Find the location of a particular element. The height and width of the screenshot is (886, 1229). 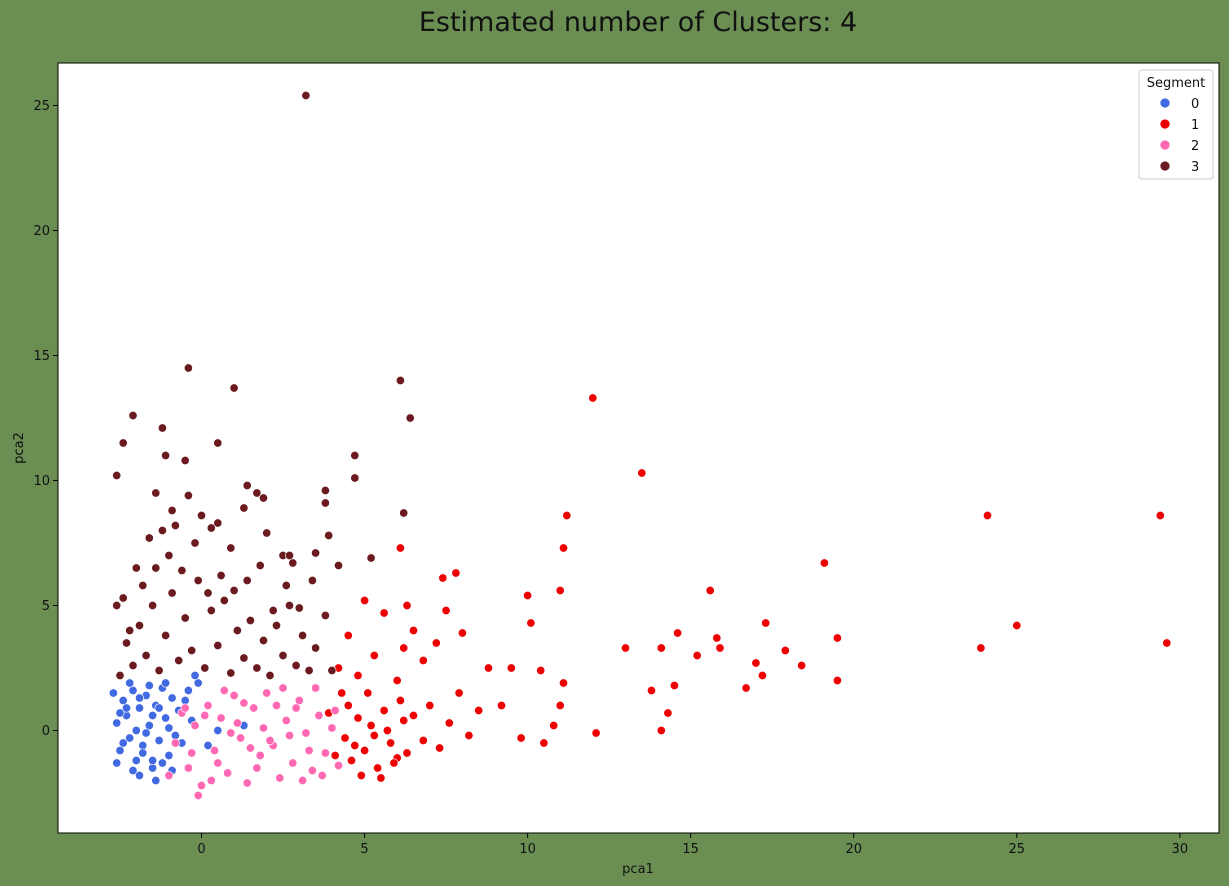

y-axis-label: pca2 is located at coordinates (19, 448).